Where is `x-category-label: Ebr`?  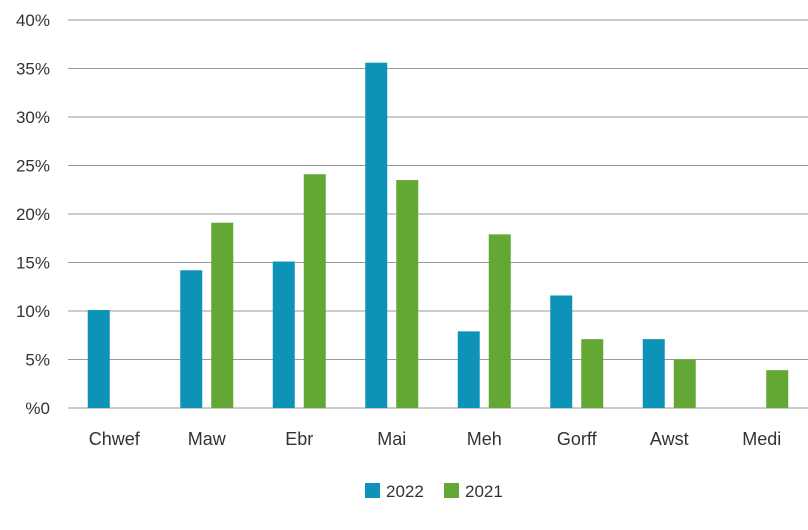
x-category-label: Ebr is located at coordinates (299, 439).